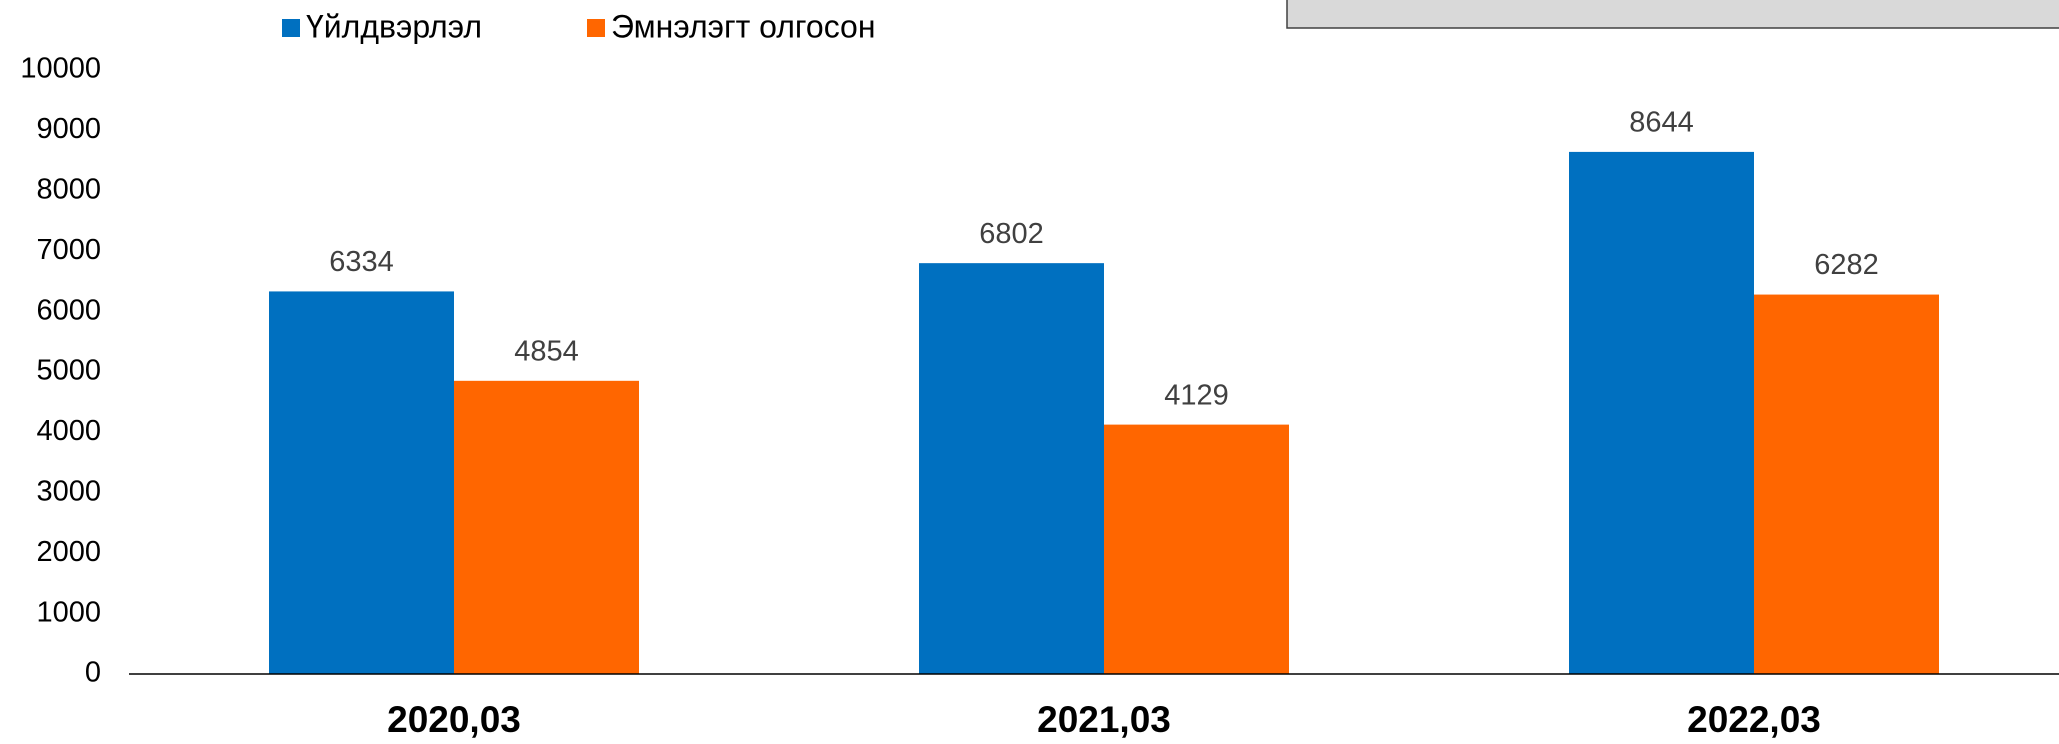 This screenshot has height=744, width=2059. I want to click on y-tick-label: 10000, so click(60, 69).